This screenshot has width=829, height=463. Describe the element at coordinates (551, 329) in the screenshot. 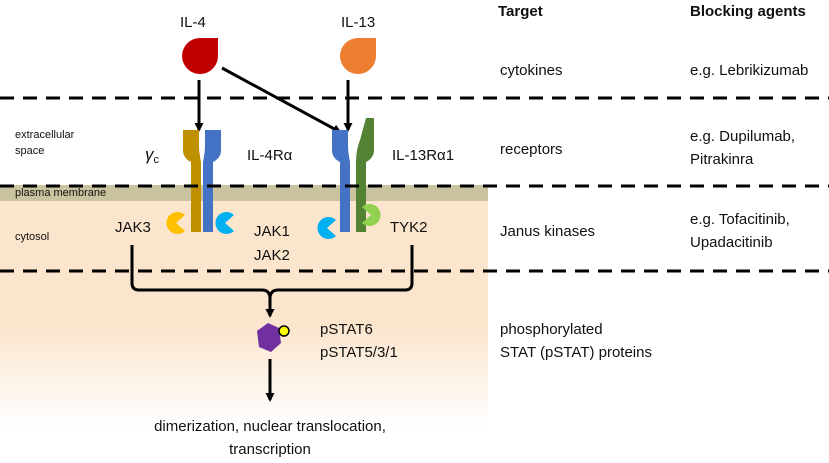

I see `target-pstat-line1: phosphorylated` at that location.